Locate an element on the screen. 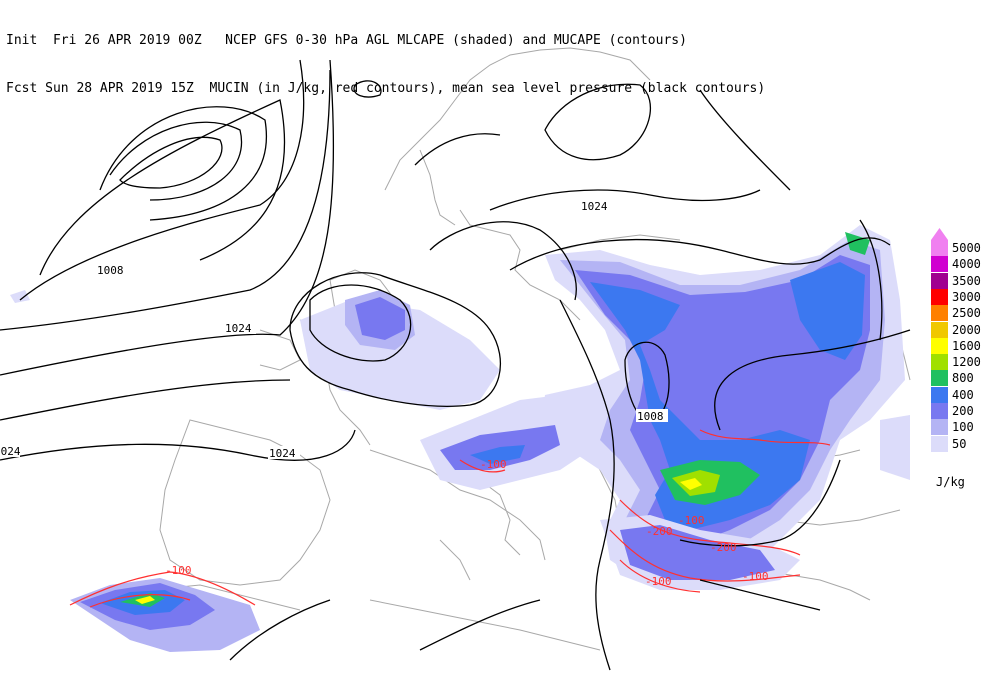 This screenshot has height=680, width=1000. legend-row: 50 is located at coordinates (963, 443).